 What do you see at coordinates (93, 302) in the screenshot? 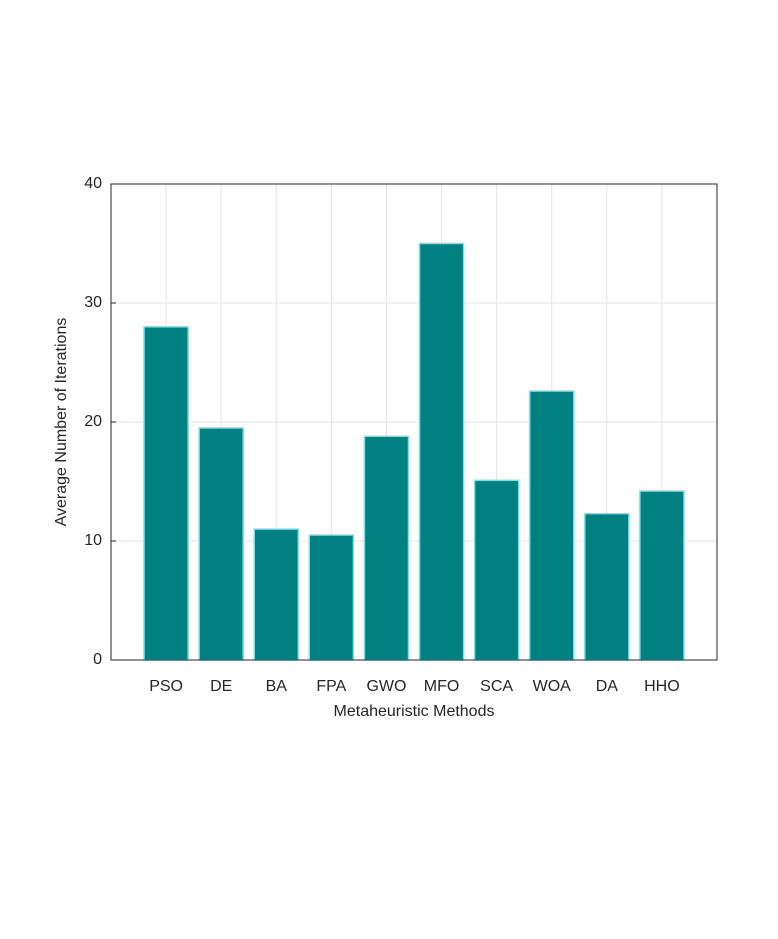
I see `y-tick-label: 30` at bounding box center [93, 302].